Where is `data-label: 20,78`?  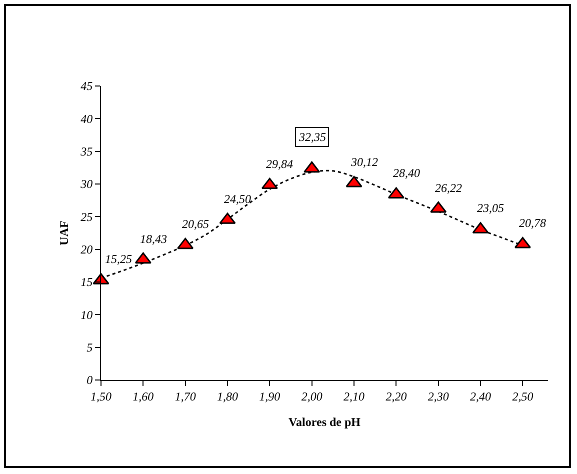
data-label: 20,78 is located at coordinates (532, 223).